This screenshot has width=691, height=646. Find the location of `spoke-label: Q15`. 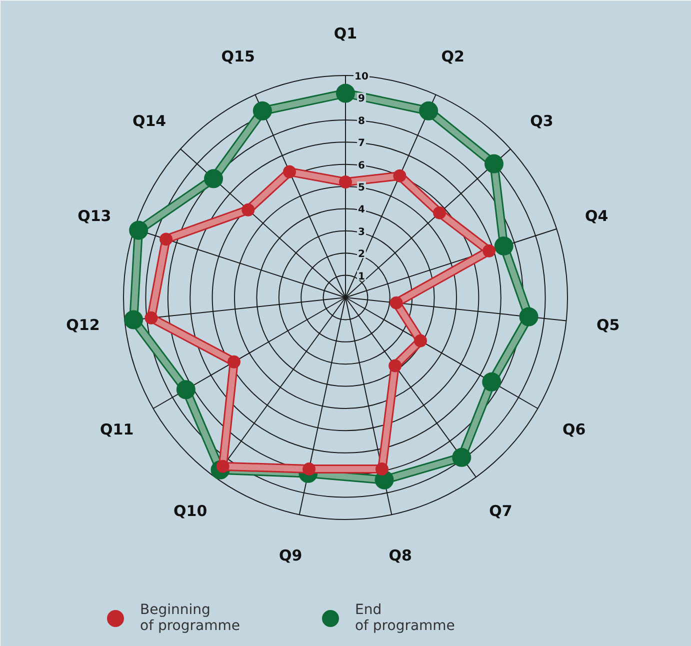

spoke-label: Q15 is located at coordinates (238, 56).